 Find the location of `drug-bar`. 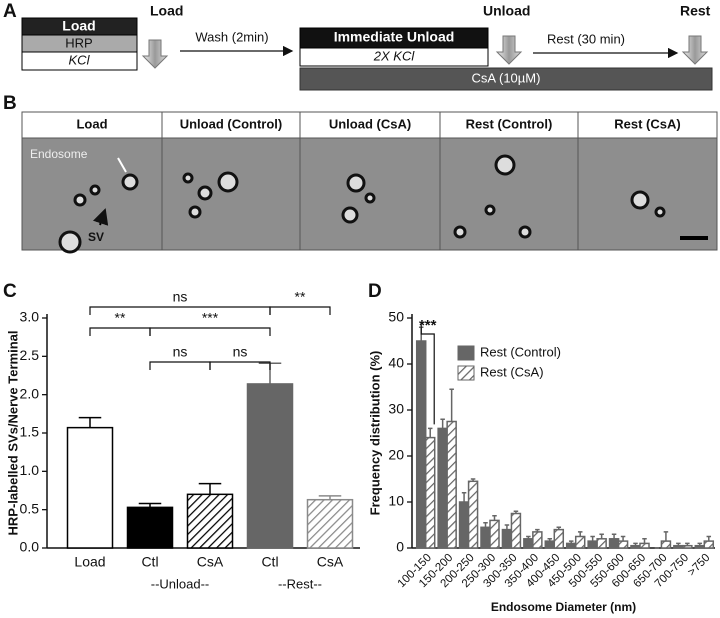

drug-bar is located at coordinates (506, 79).